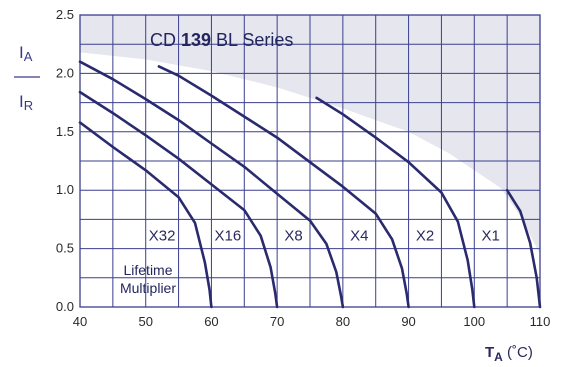 This screenshot has width=566, height=367. Describe the element at coordinates (474, 321) in the screenshot. I see `x-tick-label: 100` at that location.